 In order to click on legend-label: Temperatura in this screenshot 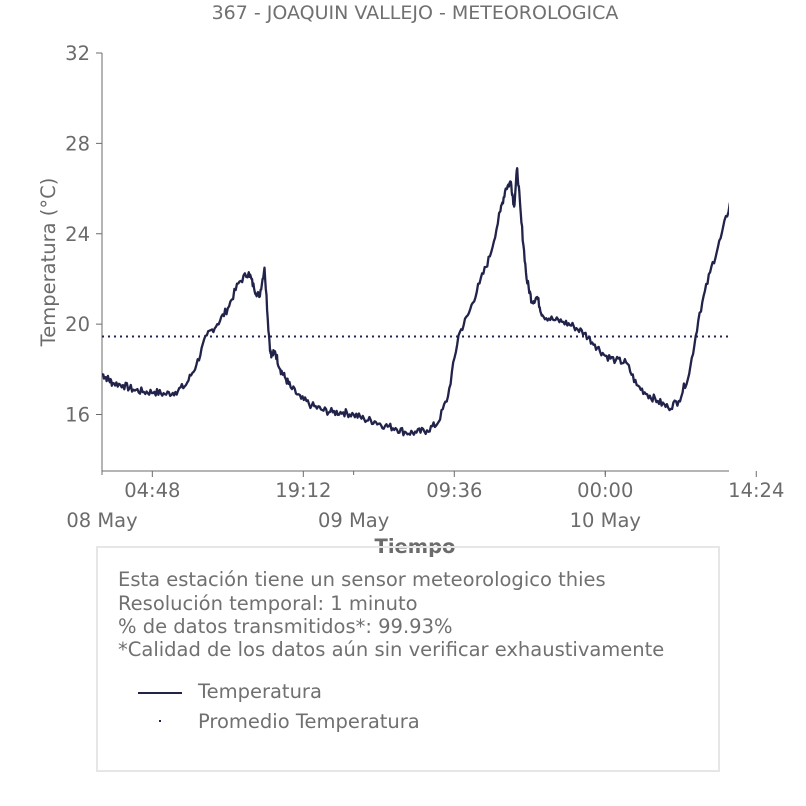, I will do `click(260, 691)`.